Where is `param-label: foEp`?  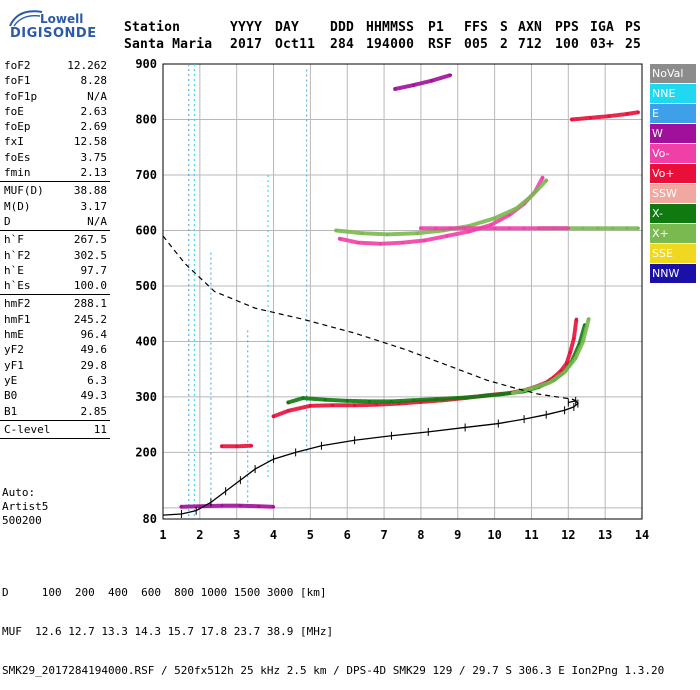
param-label: foEp is located at coordinates (17, 127).